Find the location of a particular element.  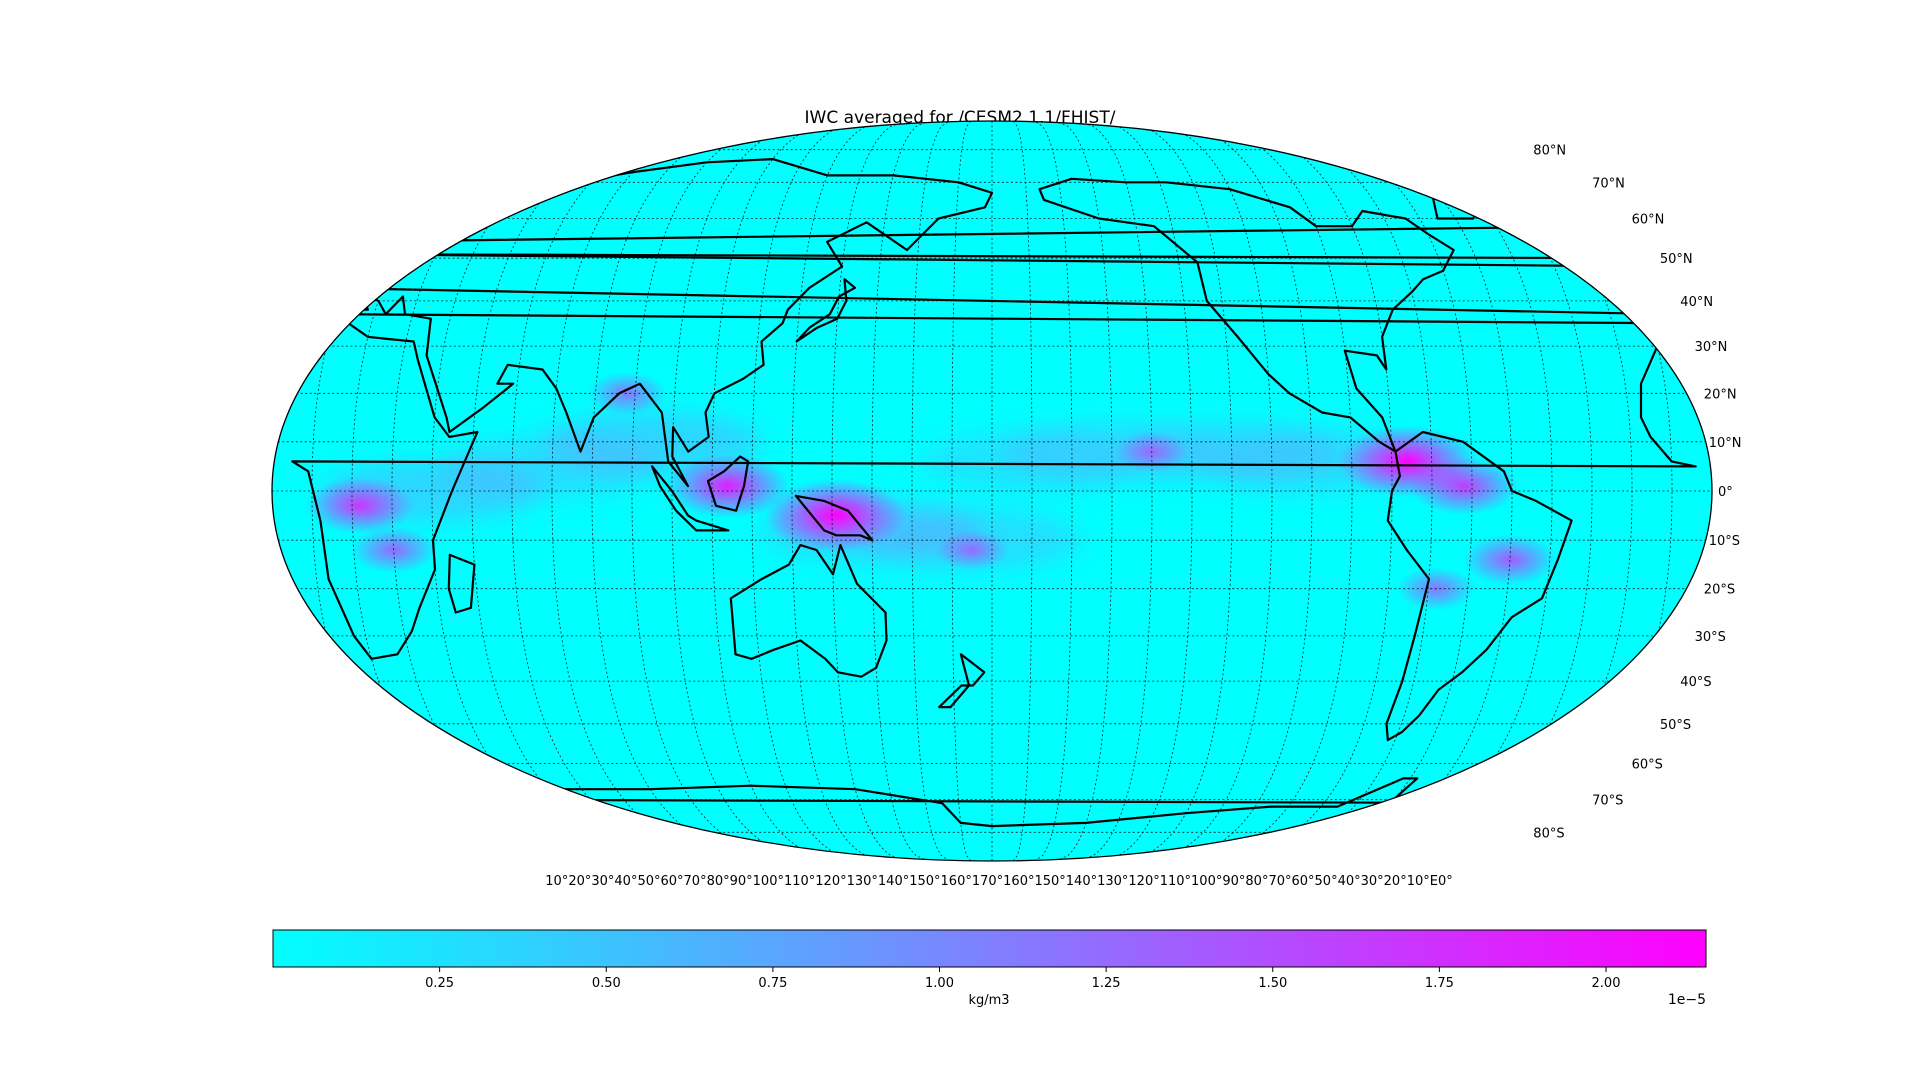

land-borneo is located at coordinates (728, 483).